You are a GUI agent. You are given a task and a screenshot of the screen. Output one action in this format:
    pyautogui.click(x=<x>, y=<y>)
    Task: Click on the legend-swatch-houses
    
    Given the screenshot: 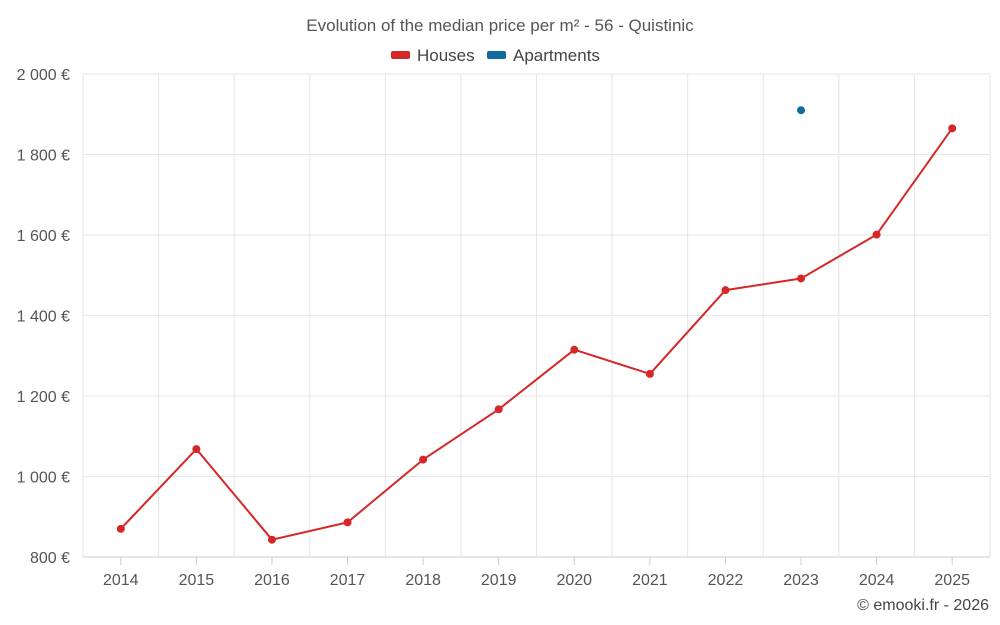 What is the action you would take?
    pyautogui.click(x=400, y=55)
    